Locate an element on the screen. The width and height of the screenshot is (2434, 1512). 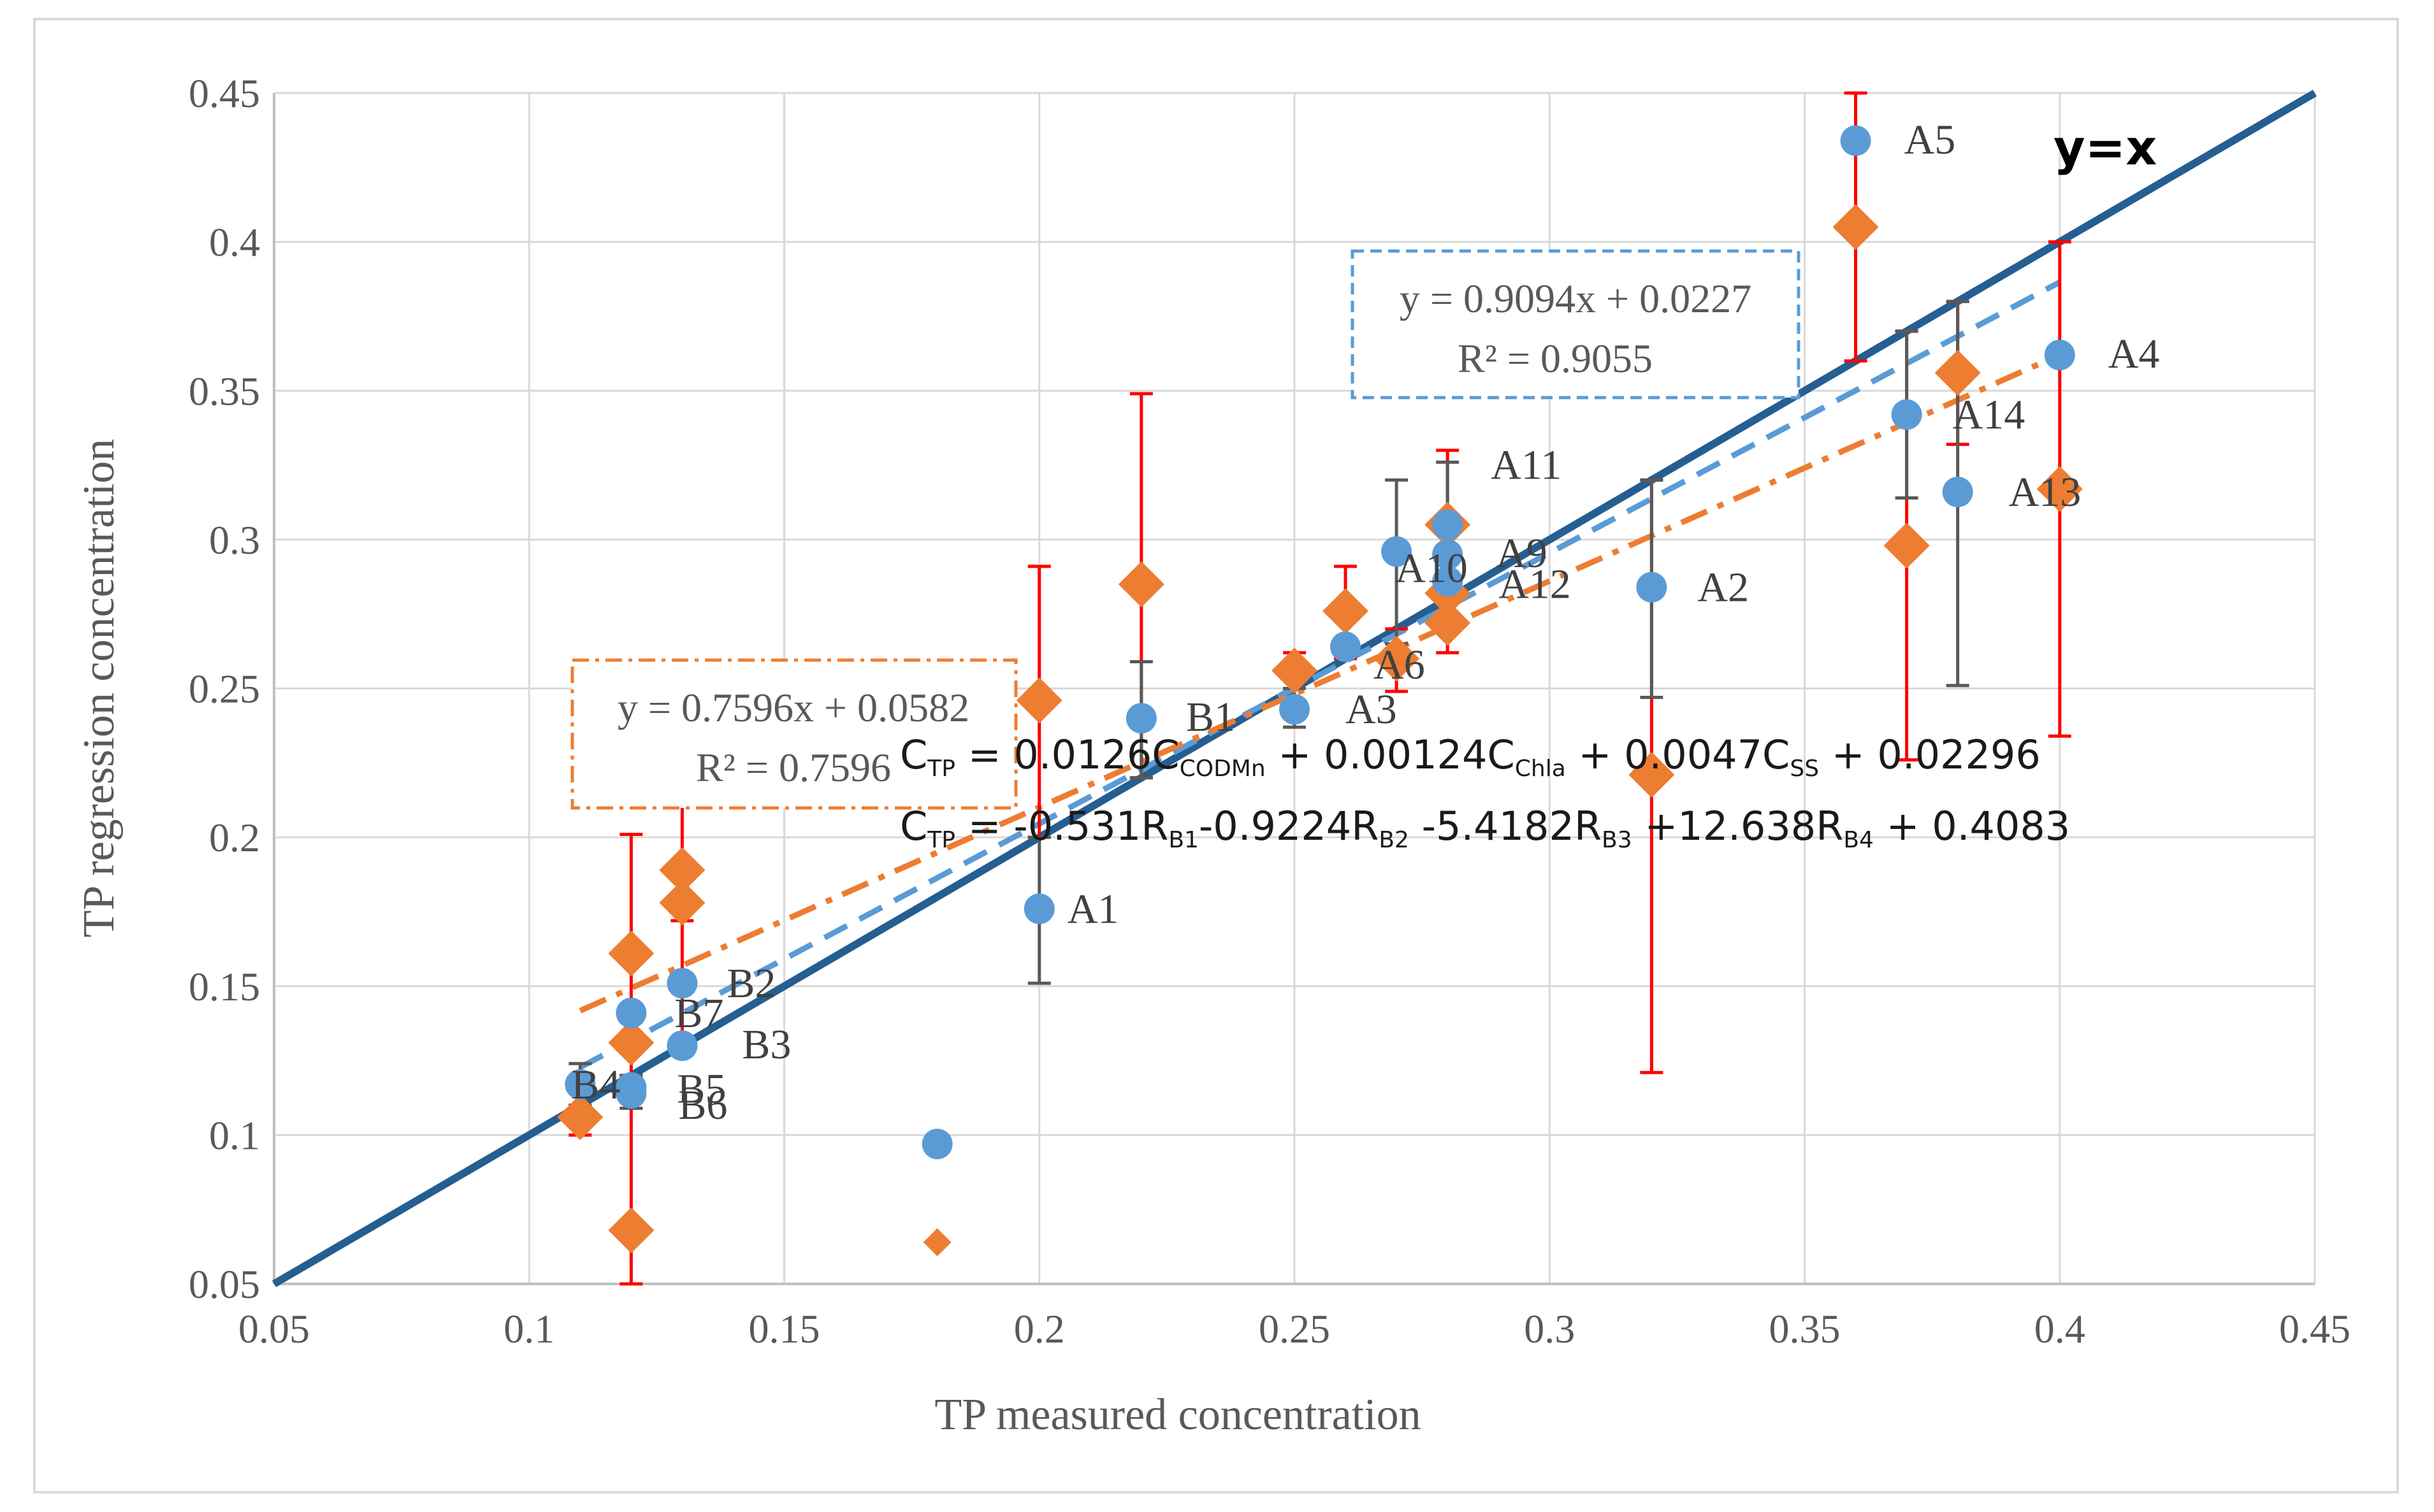
y-axis-title: TP regression concentration is located at coordinates (99, 688).